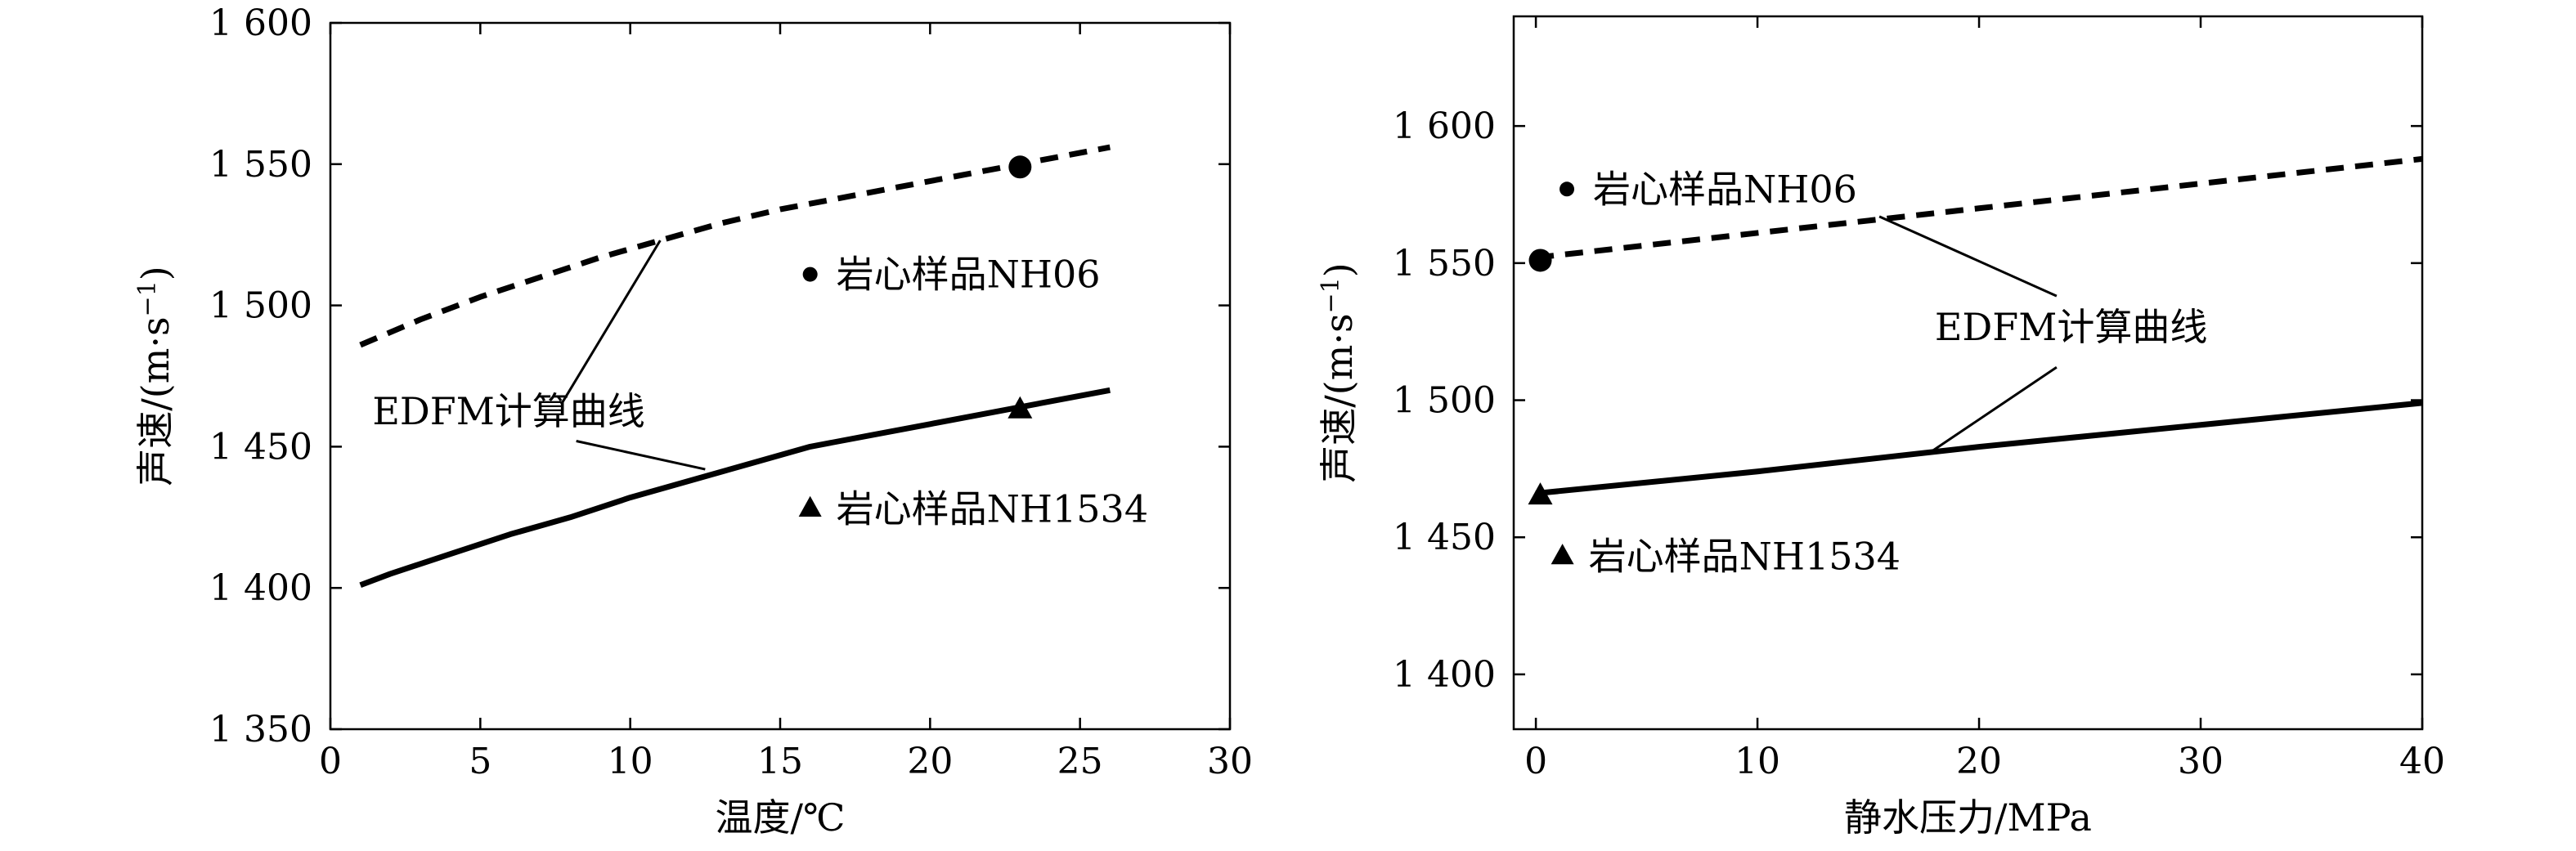 The width and height of the screenshot is (2576, 851). What do you see at coordinates (2422, 761) in the screenshot?
I see `x-tick-label: 40` at bounding box center [2422, 761].